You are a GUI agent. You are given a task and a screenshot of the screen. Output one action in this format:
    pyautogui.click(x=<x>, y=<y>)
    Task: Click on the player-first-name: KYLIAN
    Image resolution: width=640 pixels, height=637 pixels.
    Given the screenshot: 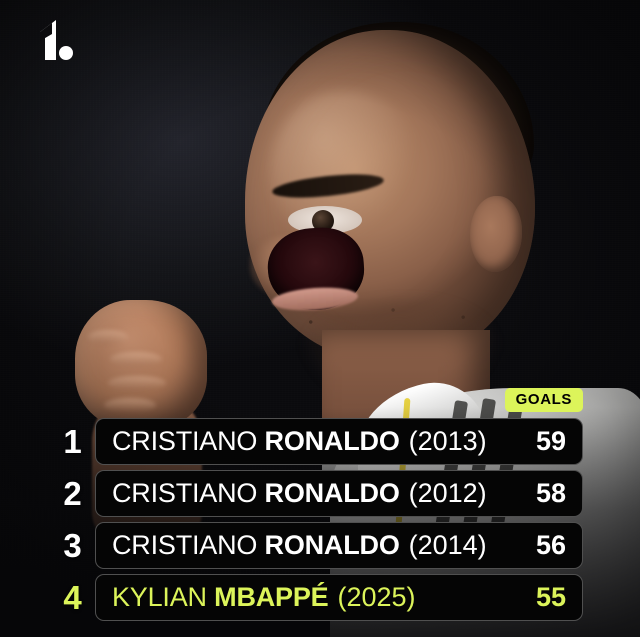 What is the action you would take?
    pyautogui.click(x=159, y=597)
    